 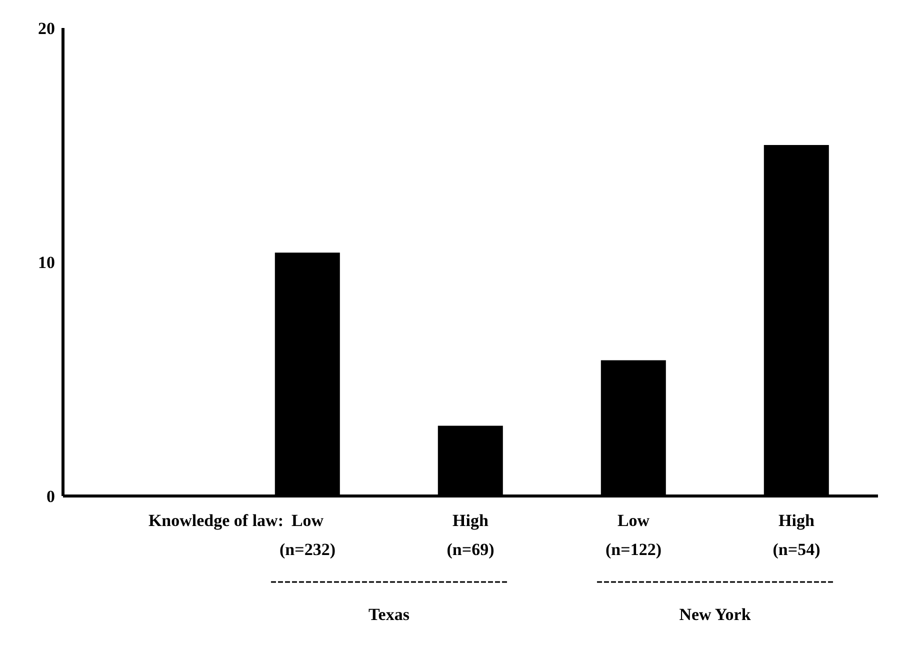 I want to click on text: Texas, so click(x=389, y=614).